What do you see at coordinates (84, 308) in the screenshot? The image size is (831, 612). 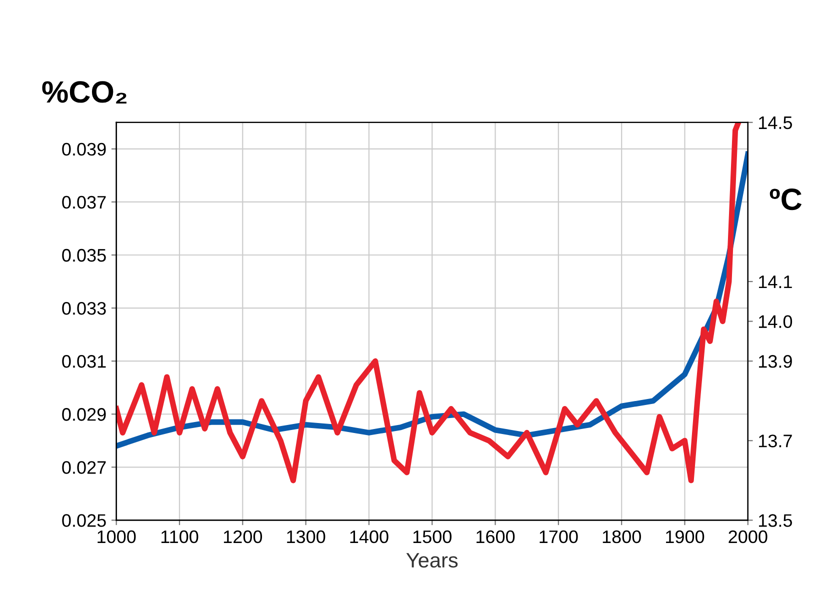 I see `y-tick-label: 0.033` at bounding box center [84, 308].